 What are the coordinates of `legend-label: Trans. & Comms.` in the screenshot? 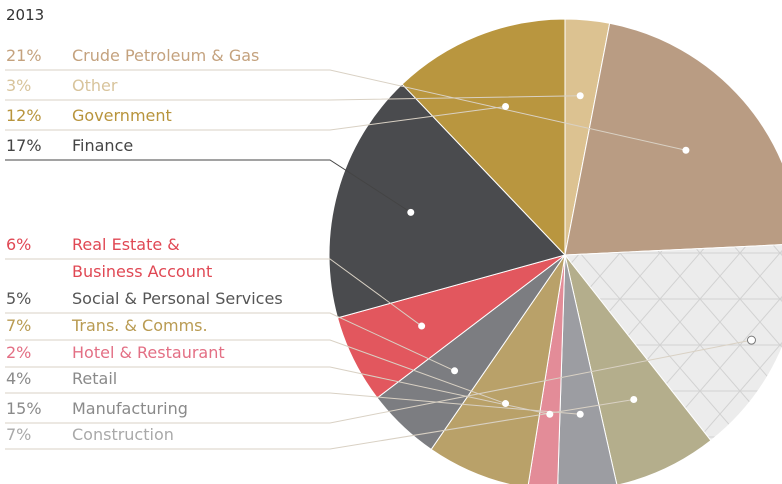 It's located at (140, 325).